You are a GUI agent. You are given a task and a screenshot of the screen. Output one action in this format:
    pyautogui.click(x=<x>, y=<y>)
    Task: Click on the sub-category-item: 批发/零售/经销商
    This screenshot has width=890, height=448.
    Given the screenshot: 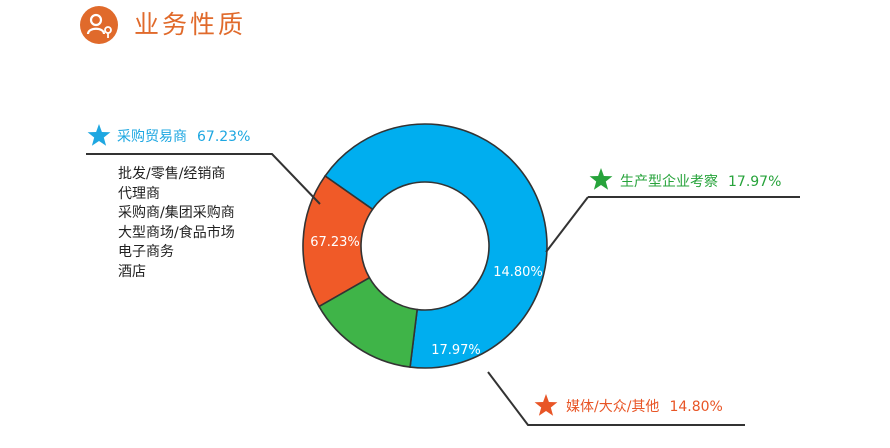 What is the action you would take?
    pyautogui.click(x=172, y=174)
    